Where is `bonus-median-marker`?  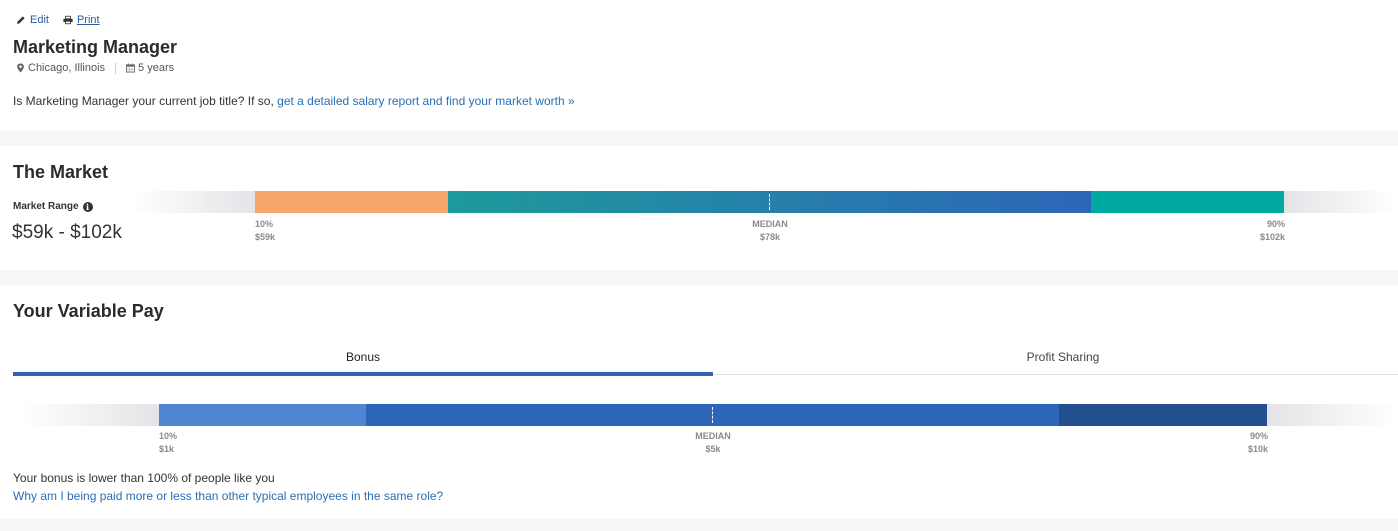
bonus-median-marker is located at coordinates (712, 415).